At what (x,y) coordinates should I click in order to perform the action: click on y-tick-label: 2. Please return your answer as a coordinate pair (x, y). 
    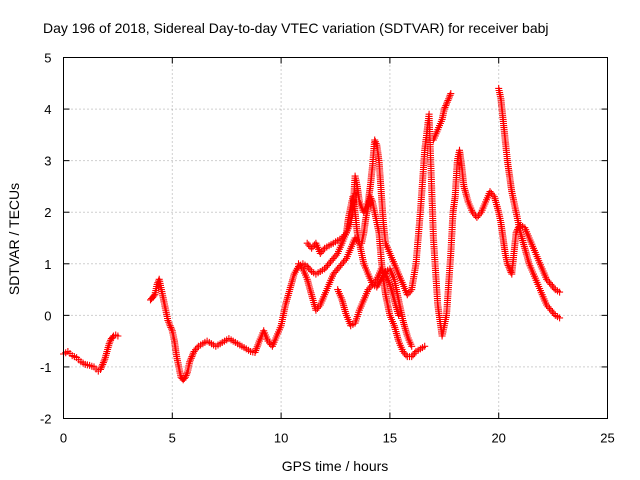
    Looking at the image, I should click on (47, 212).